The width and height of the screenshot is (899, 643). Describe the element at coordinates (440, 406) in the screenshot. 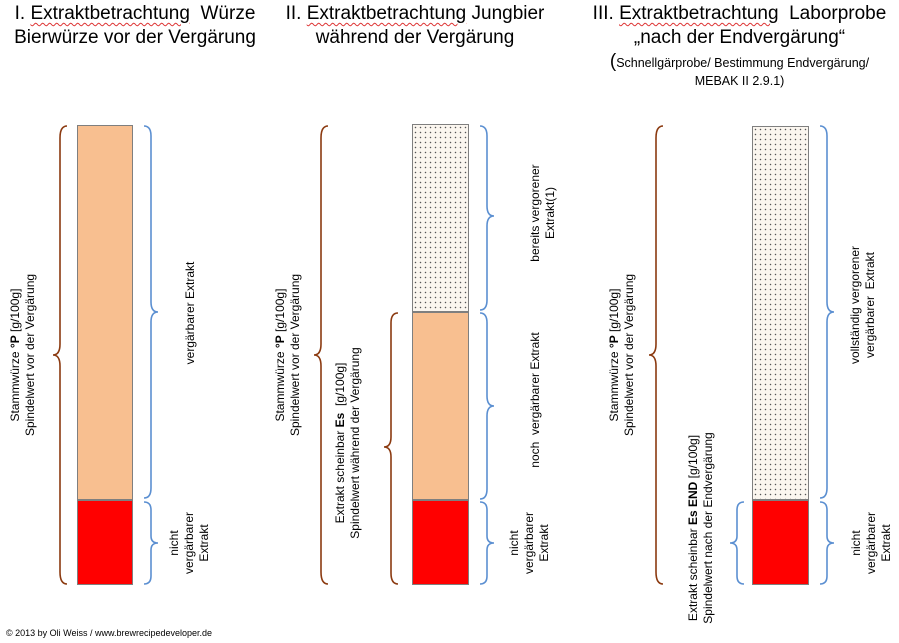

I see `section-2-fermentable-bar` at that location.